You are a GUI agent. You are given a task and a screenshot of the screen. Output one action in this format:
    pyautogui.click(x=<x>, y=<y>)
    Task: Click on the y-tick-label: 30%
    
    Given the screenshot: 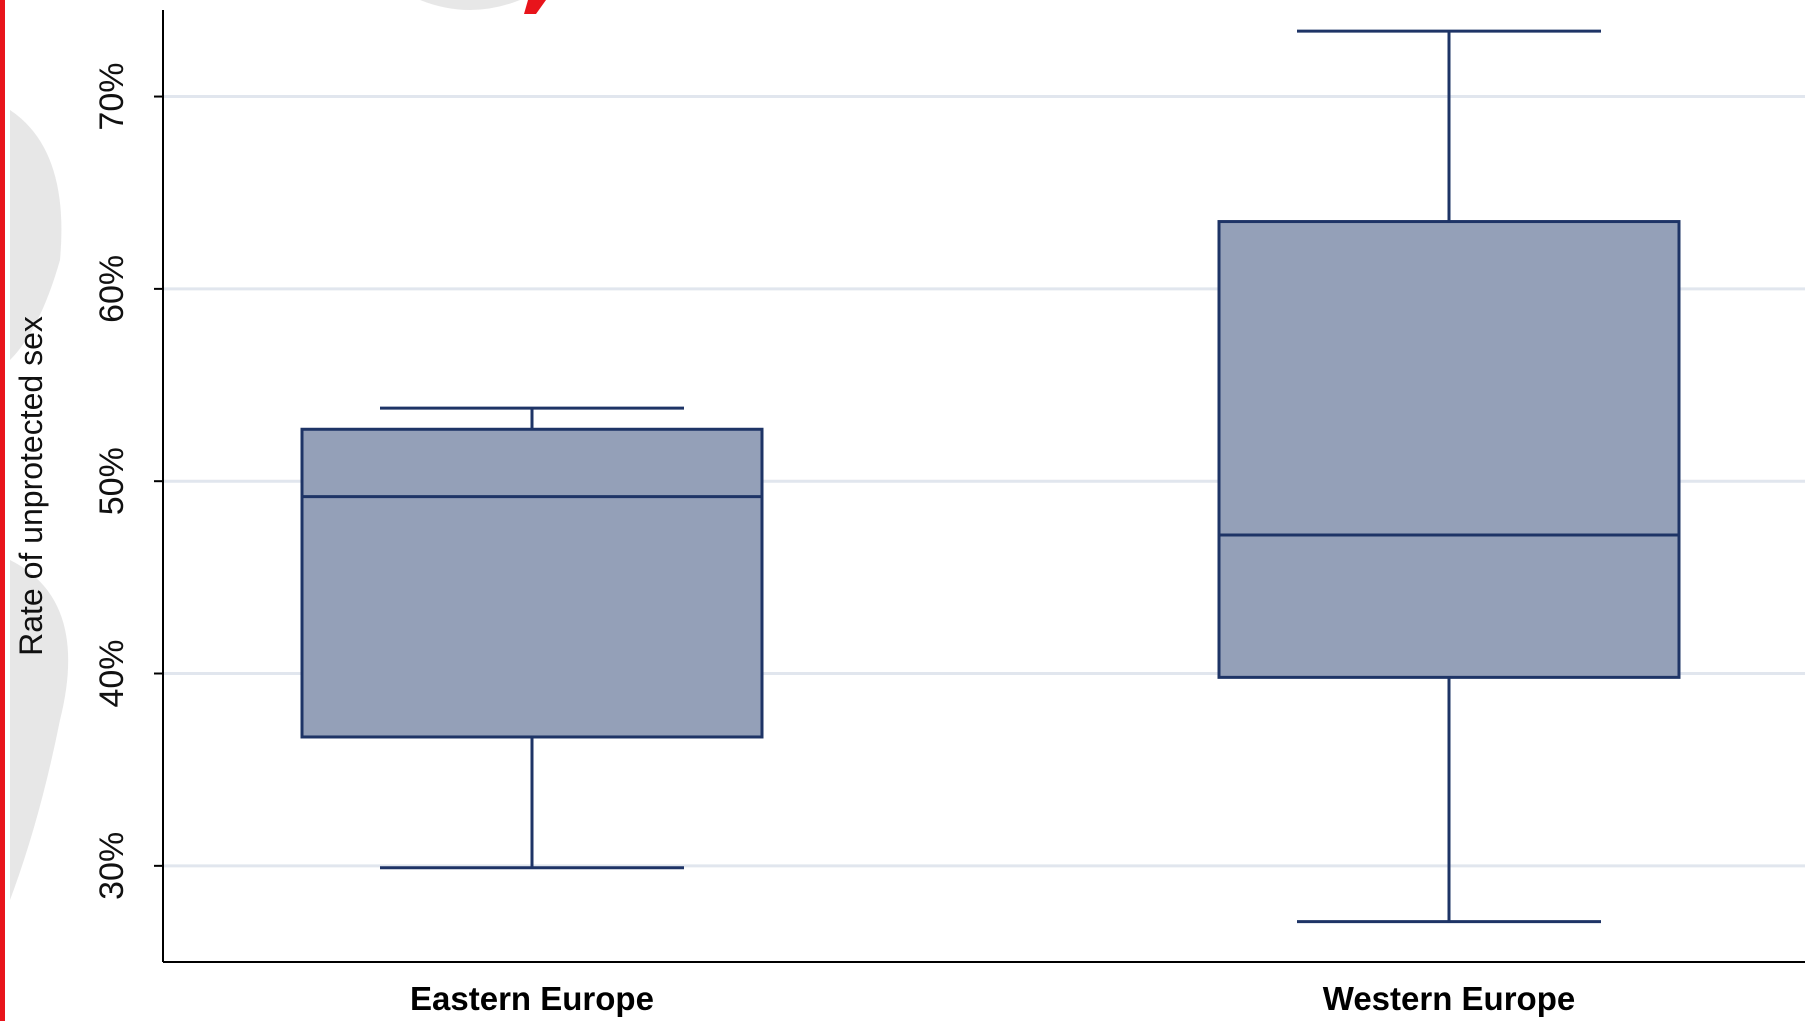 What is the action you would take?
    pyautogui.click(x=112, y=866)
    